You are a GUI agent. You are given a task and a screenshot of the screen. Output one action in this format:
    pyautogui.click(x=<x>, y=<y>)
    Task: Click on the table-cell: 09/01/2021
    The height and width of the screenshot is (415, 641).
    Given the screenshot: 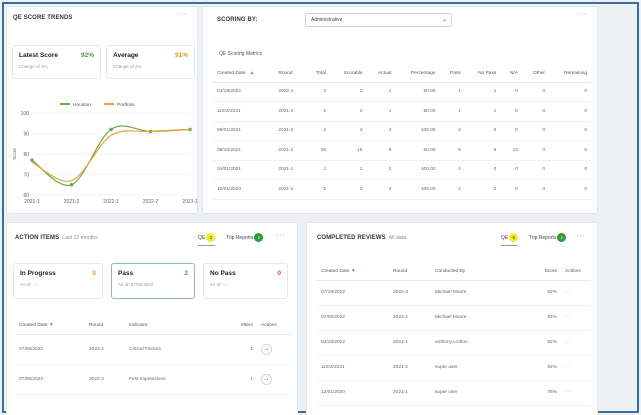 What is the action you would take?
    pyautogui.click(x=244, y=131)
    